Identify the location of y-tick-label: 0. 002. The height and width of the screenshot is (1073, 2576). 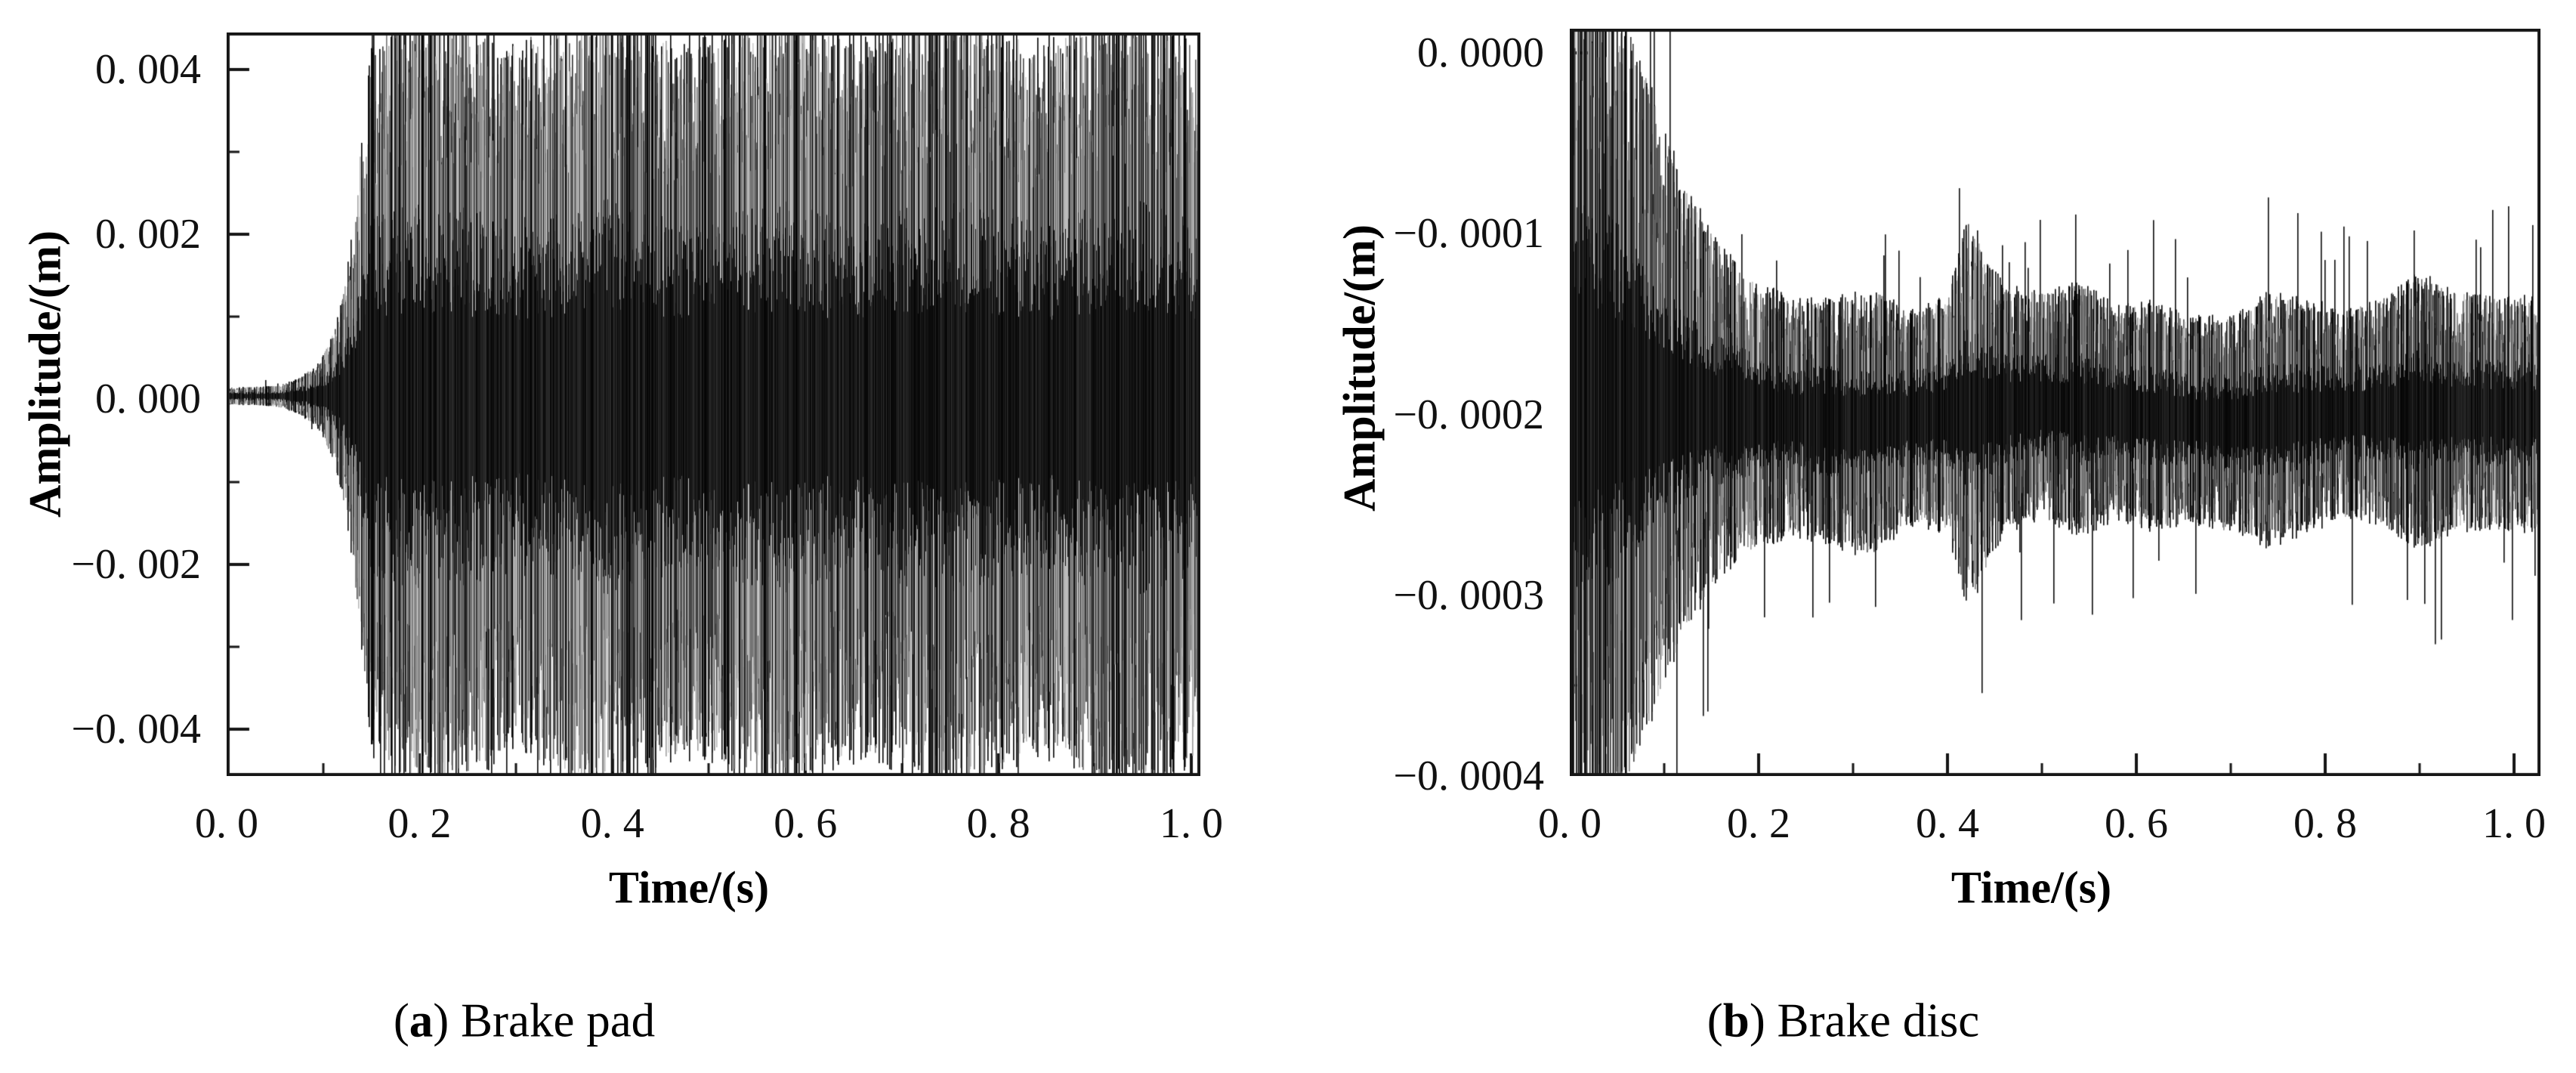
(148, 235).